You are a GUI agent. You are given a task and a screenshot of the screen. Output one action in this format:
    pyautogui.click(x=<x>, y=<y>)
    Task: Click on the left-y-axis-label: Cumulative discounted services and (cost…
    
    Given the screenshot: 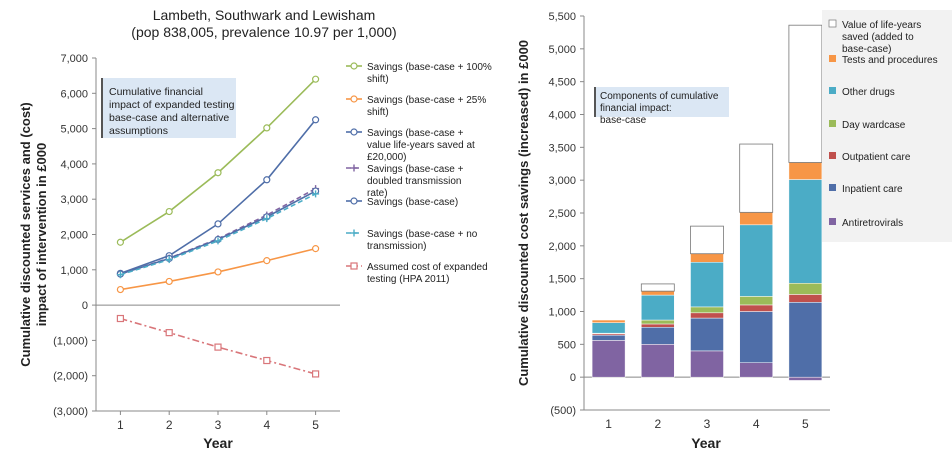 What is the action you would take?
    pyautogui.click(x=33, y=234)
    